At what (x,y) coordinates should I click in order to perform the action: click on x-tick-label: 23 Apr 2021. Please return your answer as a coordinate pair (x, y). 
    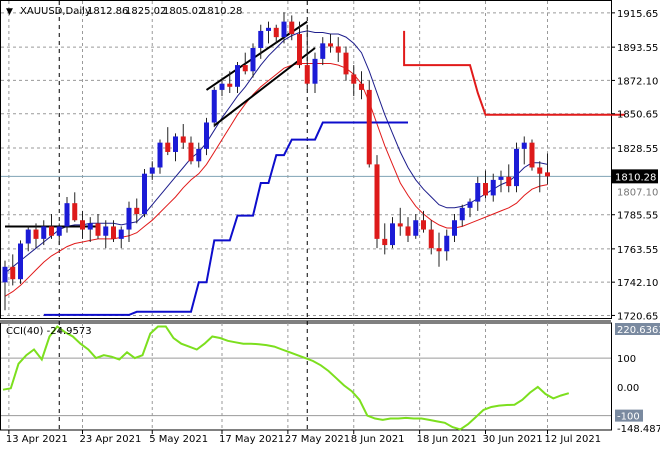
    Looking at the image, I should click on (111, 439).